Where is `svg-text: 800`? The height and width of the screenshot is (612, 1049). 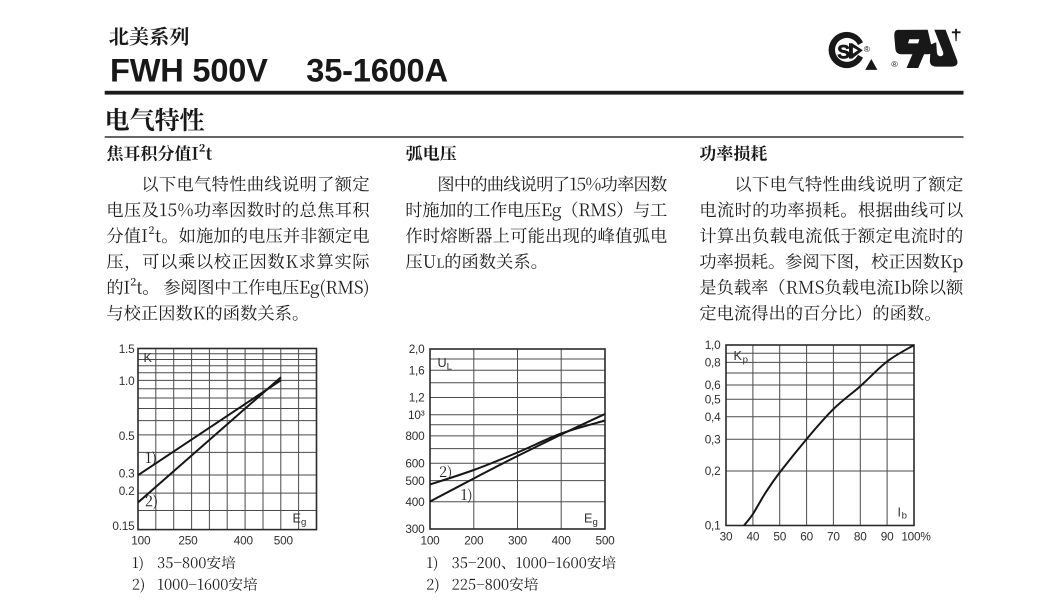 svg-text: 800 is located at coordinates (415, 436).